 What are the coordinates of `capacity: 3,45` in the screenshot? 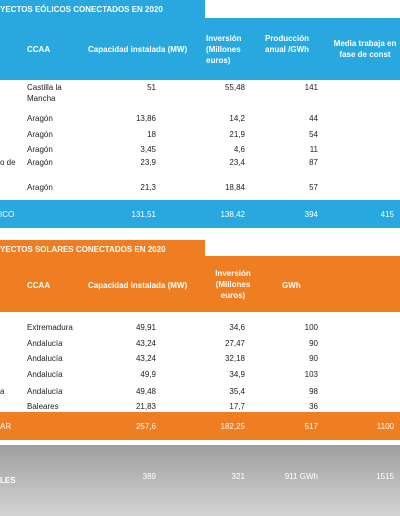 It's located at (148, 149).